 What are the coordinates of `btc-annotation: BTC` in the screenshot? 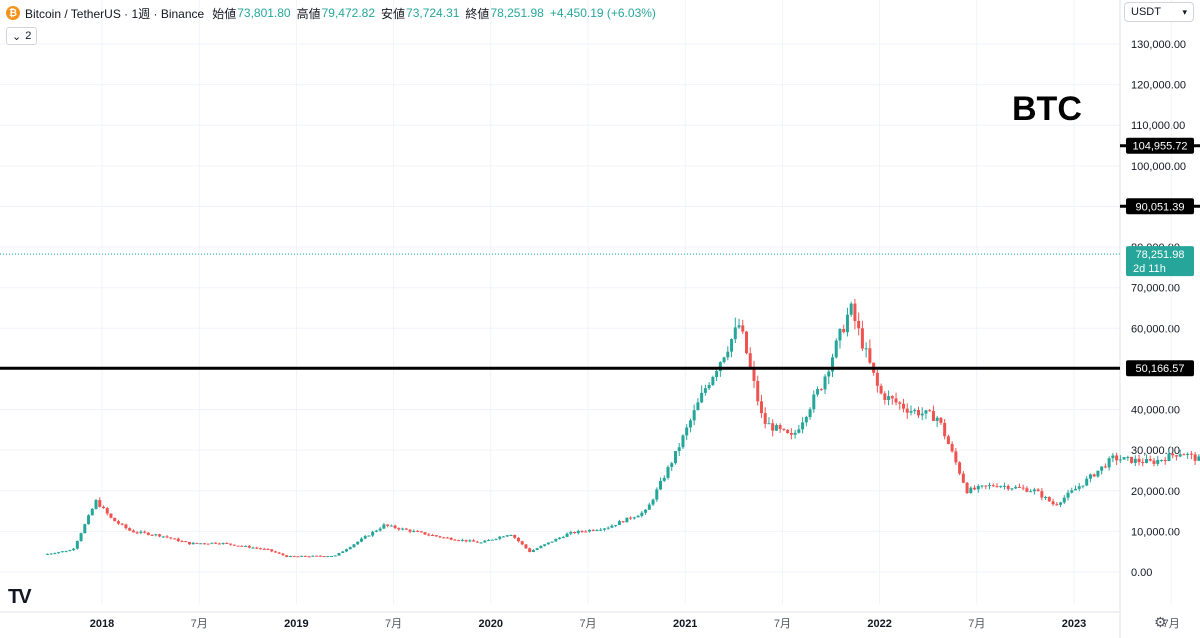 It's located at (1047, 109).